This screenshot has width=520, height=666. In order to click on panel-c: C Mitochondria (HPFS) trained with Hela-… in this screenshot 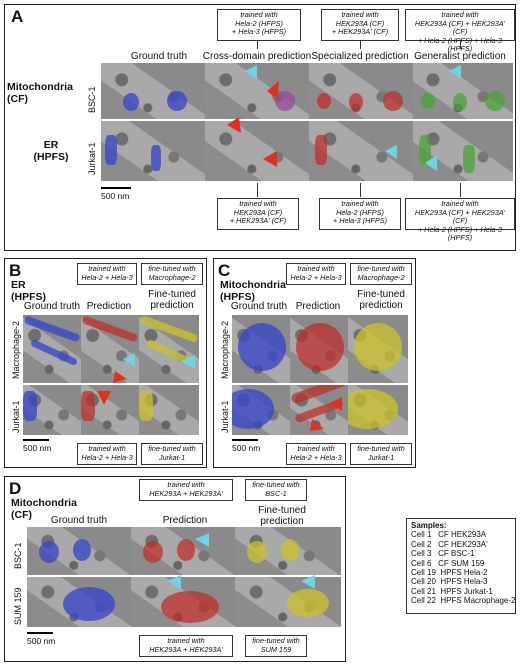, I will do `click(314, 363)`.